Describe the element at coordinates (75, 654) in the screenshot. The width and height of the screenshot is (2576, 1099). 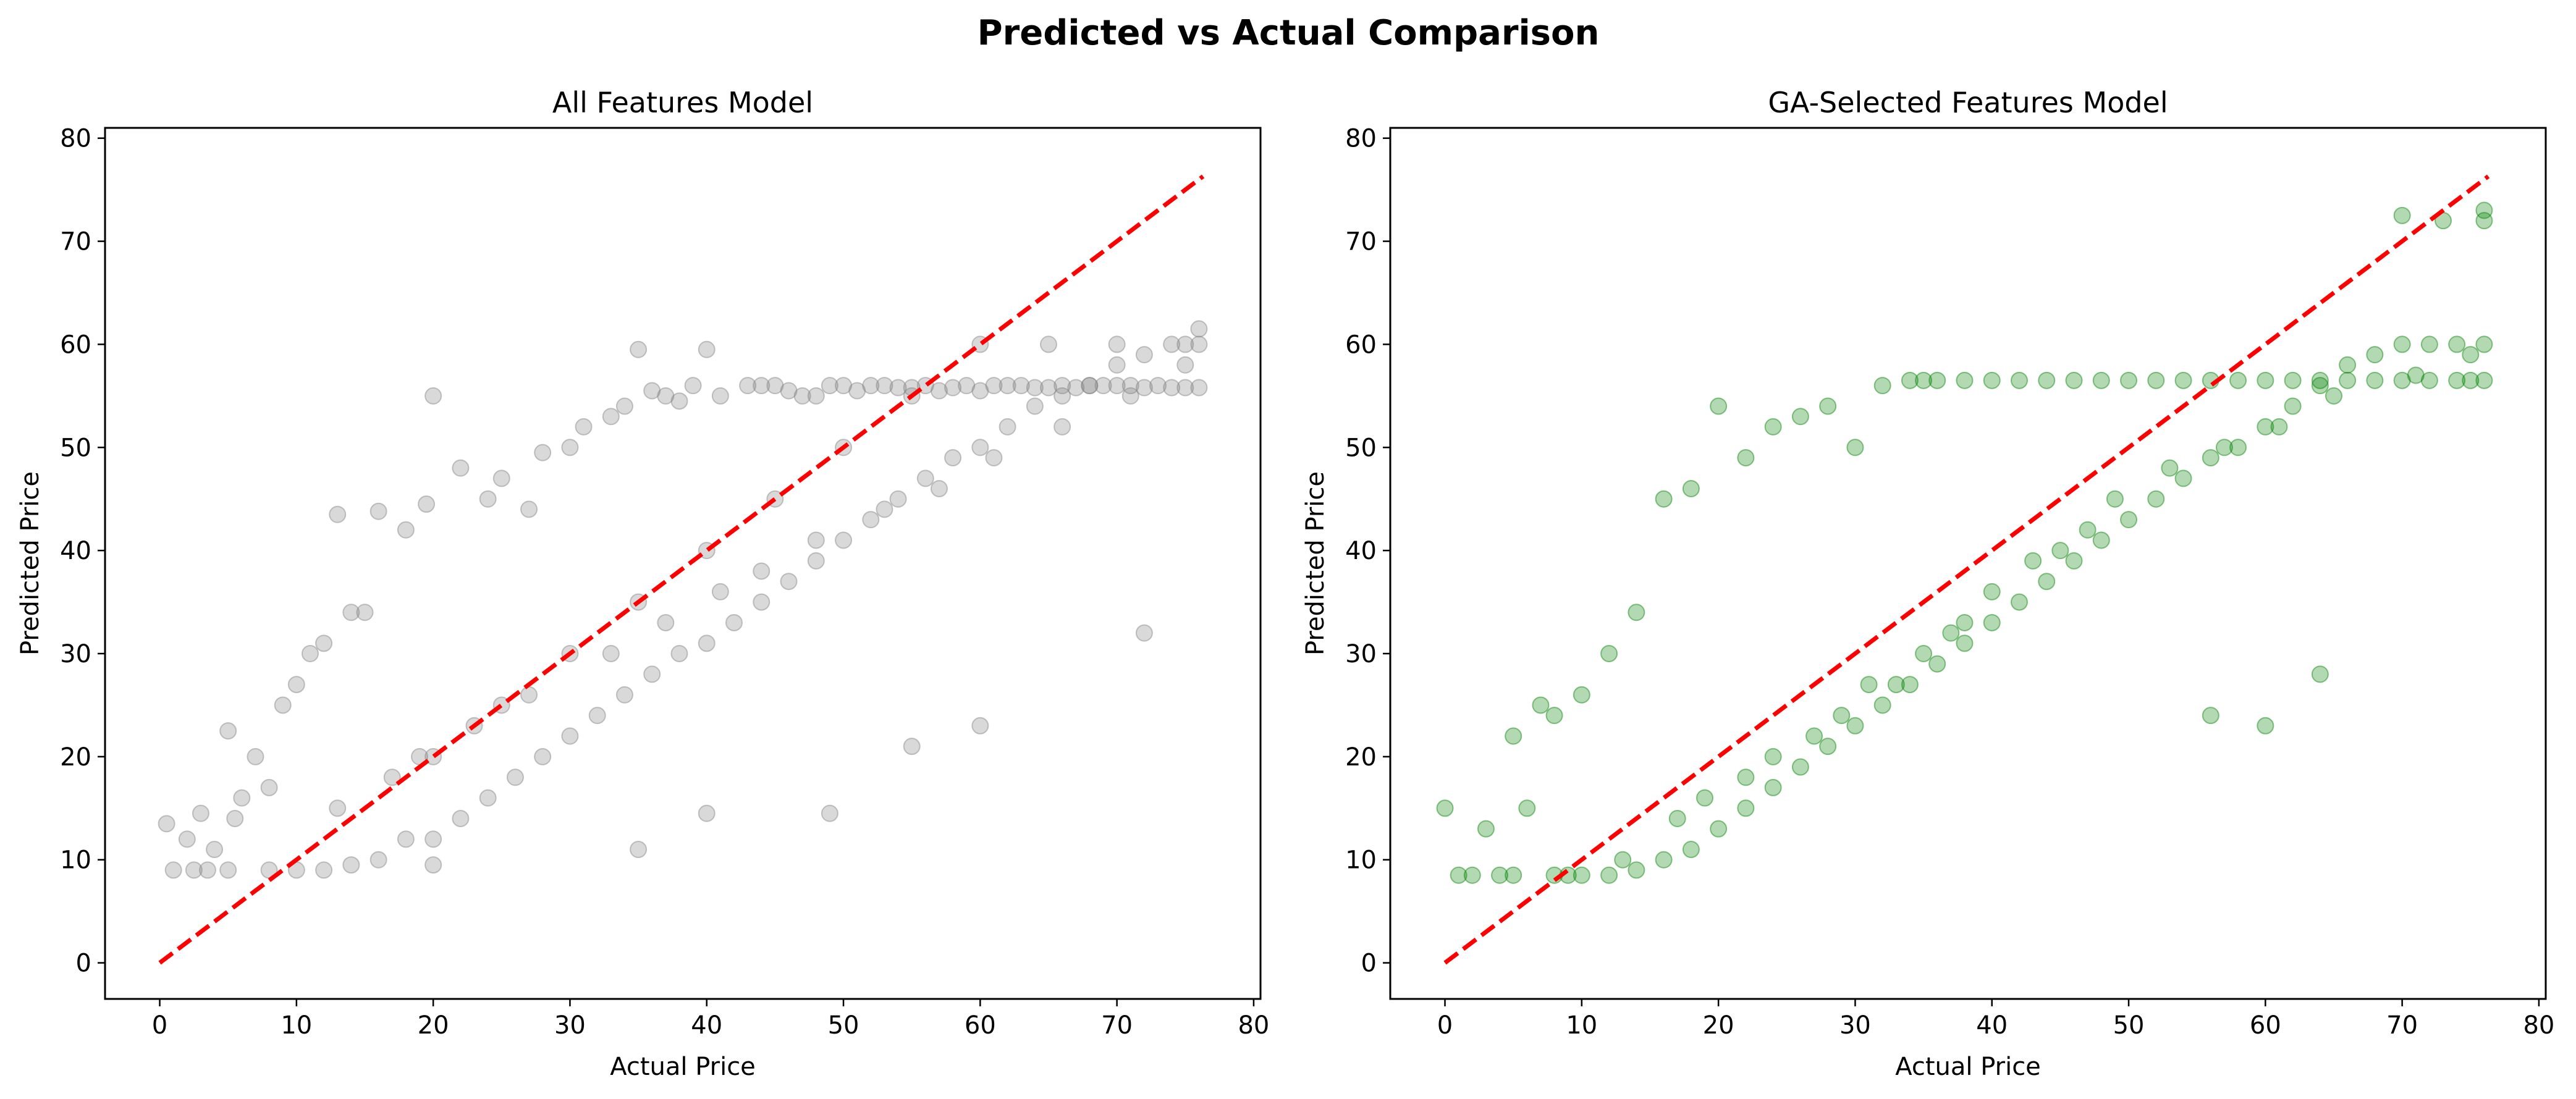
I see `y-tick-label: 30` at that location.